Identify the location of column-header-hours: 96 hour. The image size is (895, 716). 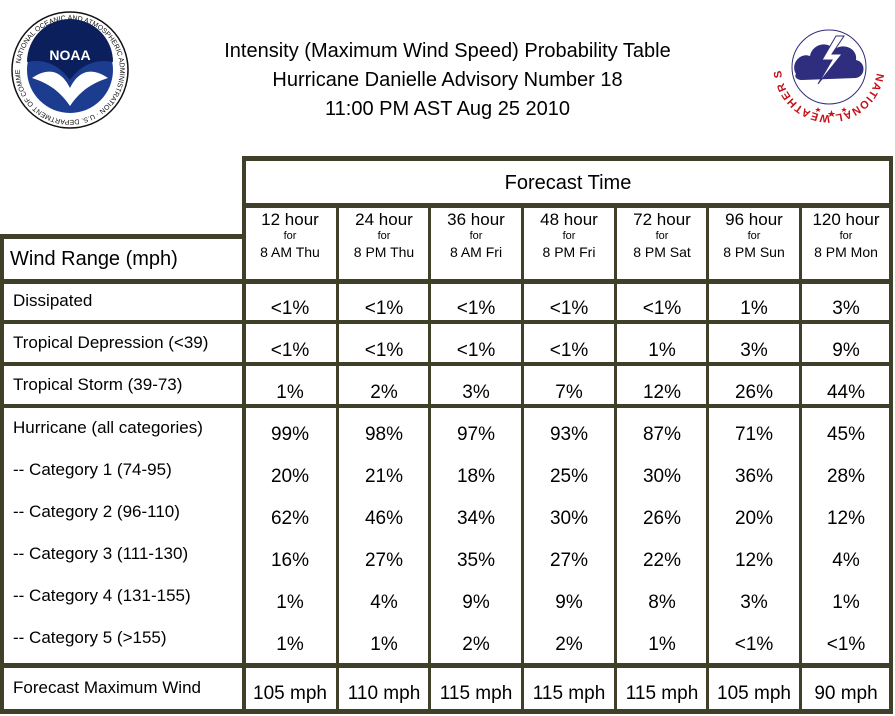
(754, 219).